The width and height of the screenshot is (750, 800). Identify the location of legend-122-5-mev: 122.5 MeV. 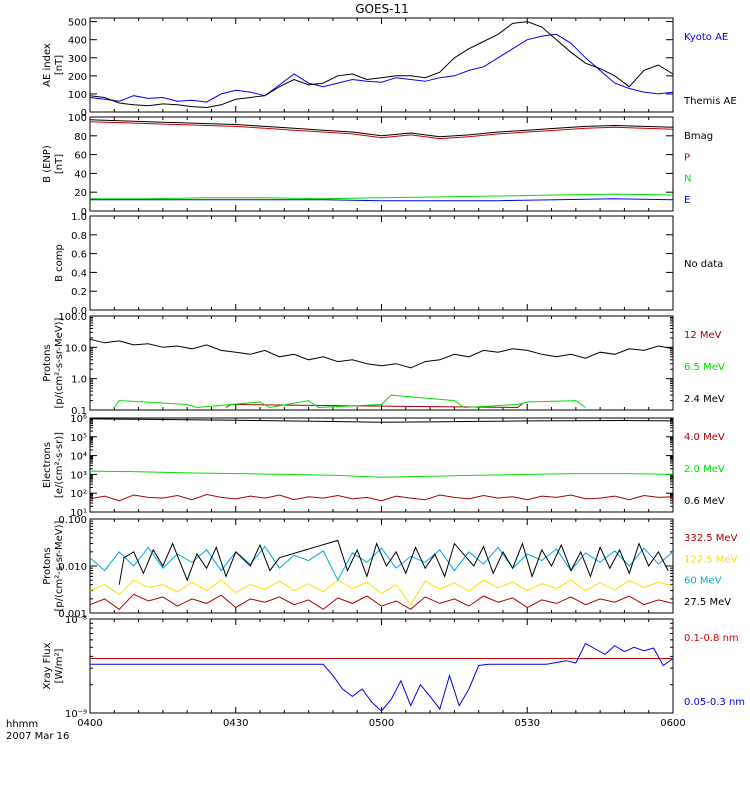
(711, 559).